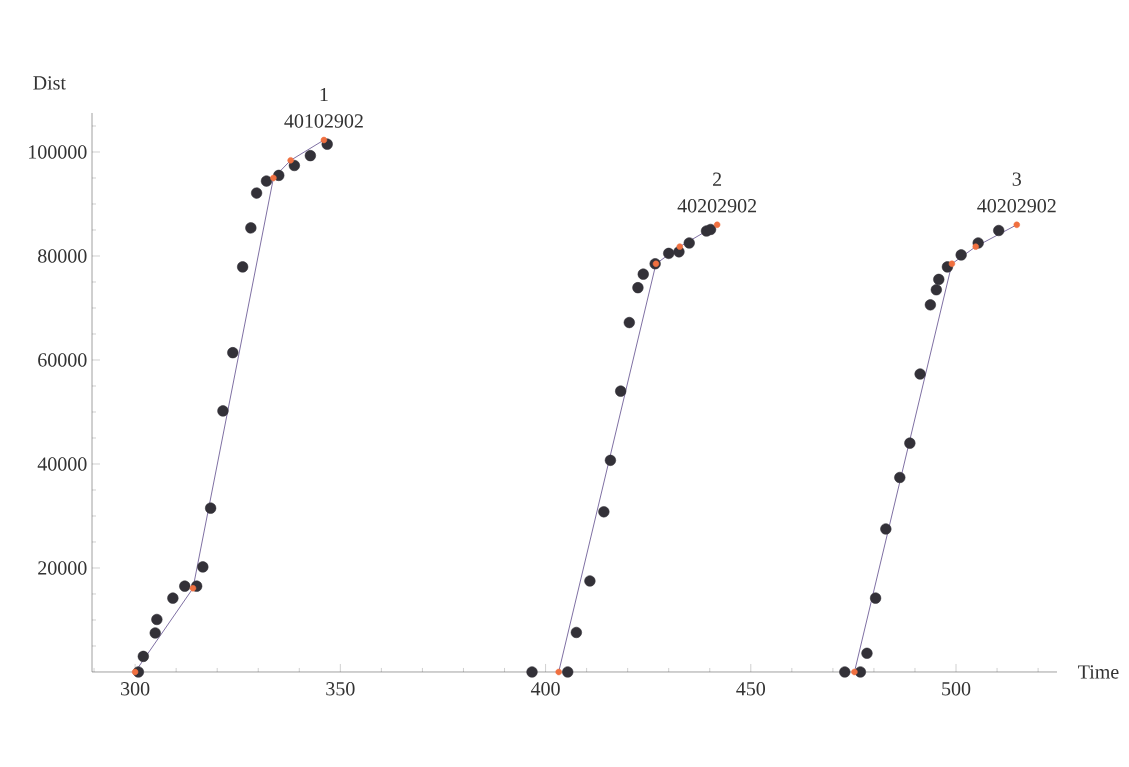 The width and height of the screenshot is (1129, 767). I want to click on annotation: 3, so click(1016, 179).